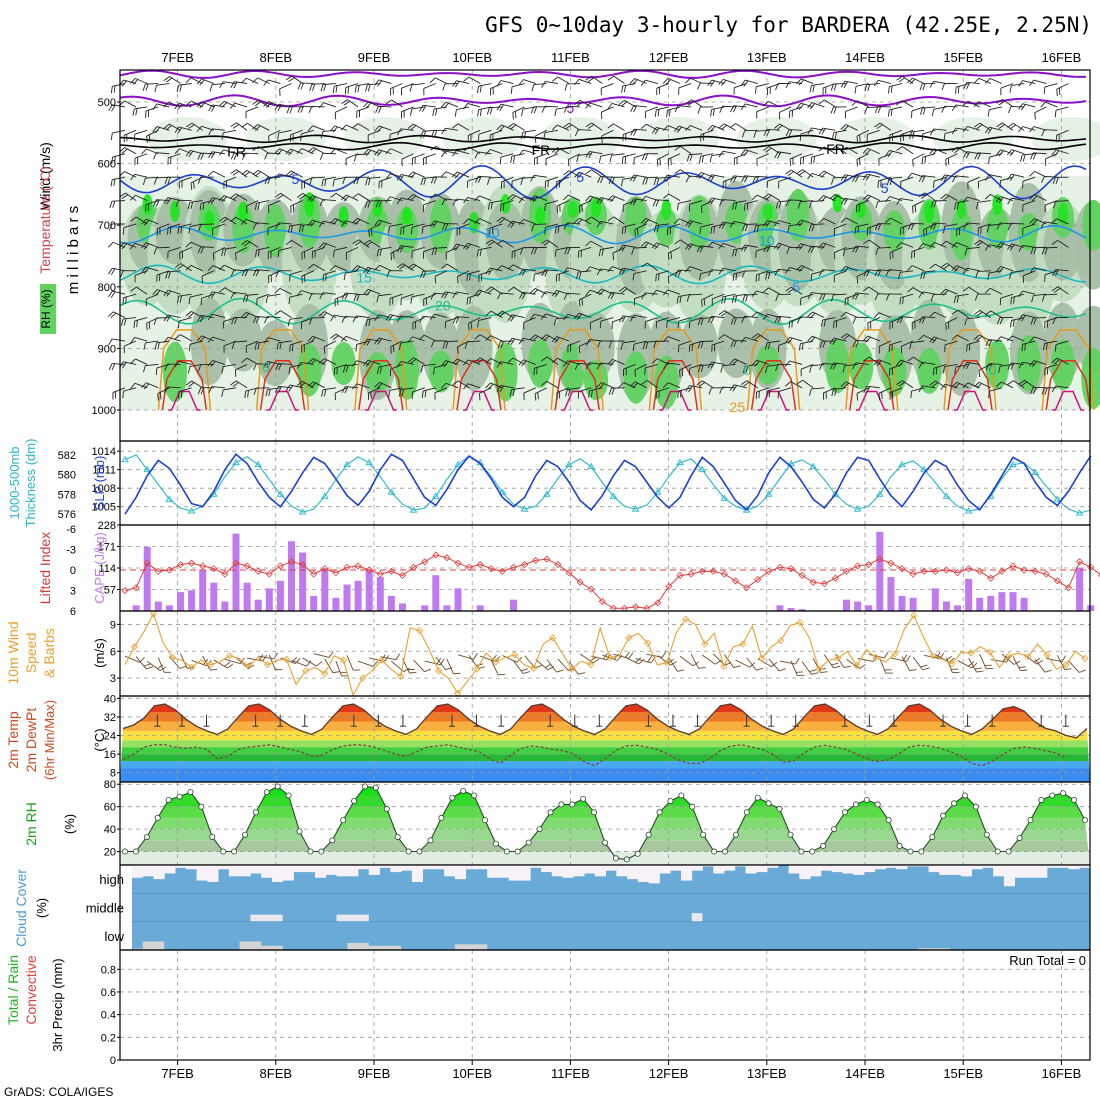  Describe the element at coordinates (113, 652) in the screenshot. I see `y-tick-label: 6` at that location.